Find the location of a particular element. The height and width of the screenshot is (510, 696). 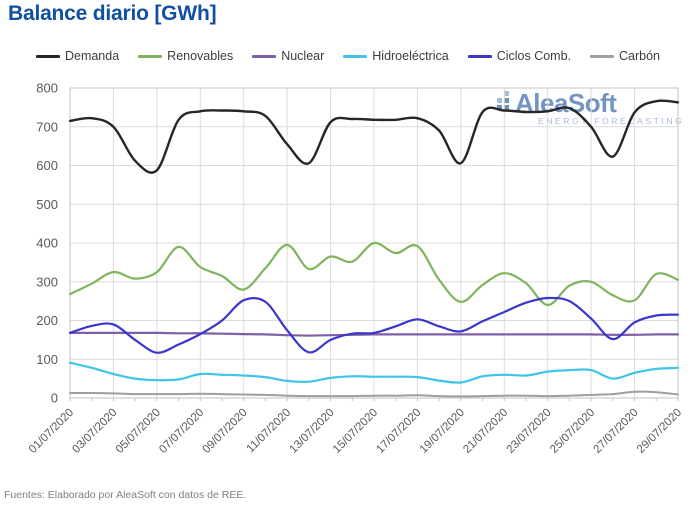

legend-item-4: Ciclos Comb. is located at coordinates (519, 56).